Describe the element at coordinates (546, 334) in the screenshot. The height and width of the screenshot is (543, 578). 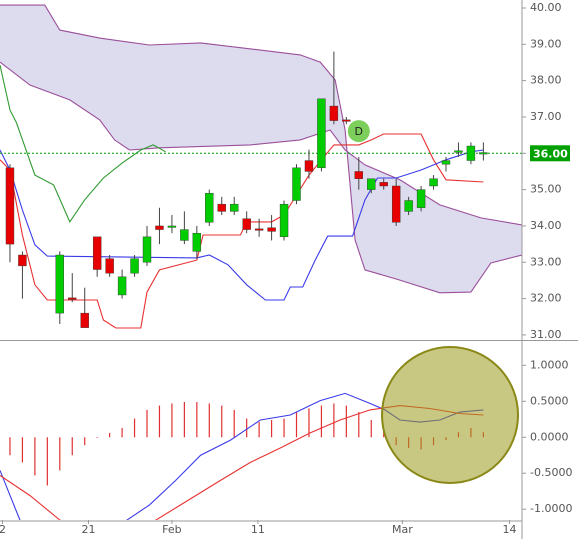
I see `y-tick-label: 31.00` at that location.